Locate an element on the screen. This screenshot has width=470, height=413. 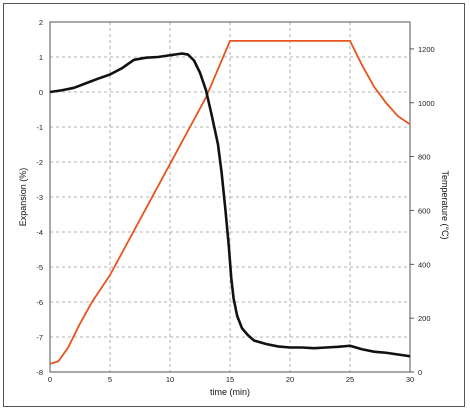
y-left-tick-label: -3 is located at coordinates (39, 197).